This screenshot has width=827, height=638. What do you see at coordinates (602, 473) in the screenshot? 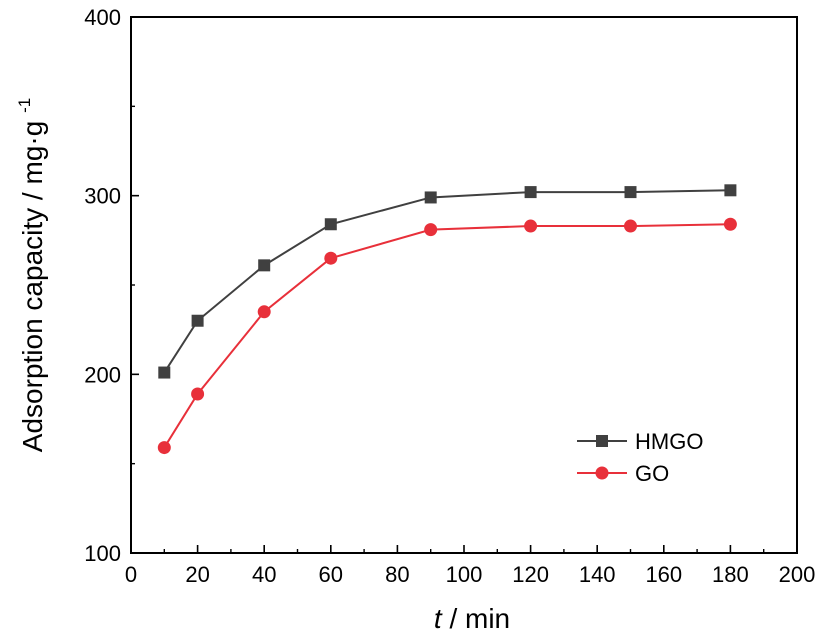
I see `legend-marker-circle` at bounding box center [602, 473].